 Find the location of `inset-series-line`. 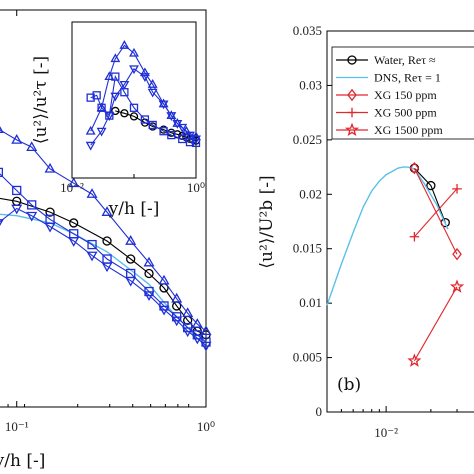

inset-series-line is located at coordinates (143, 109).